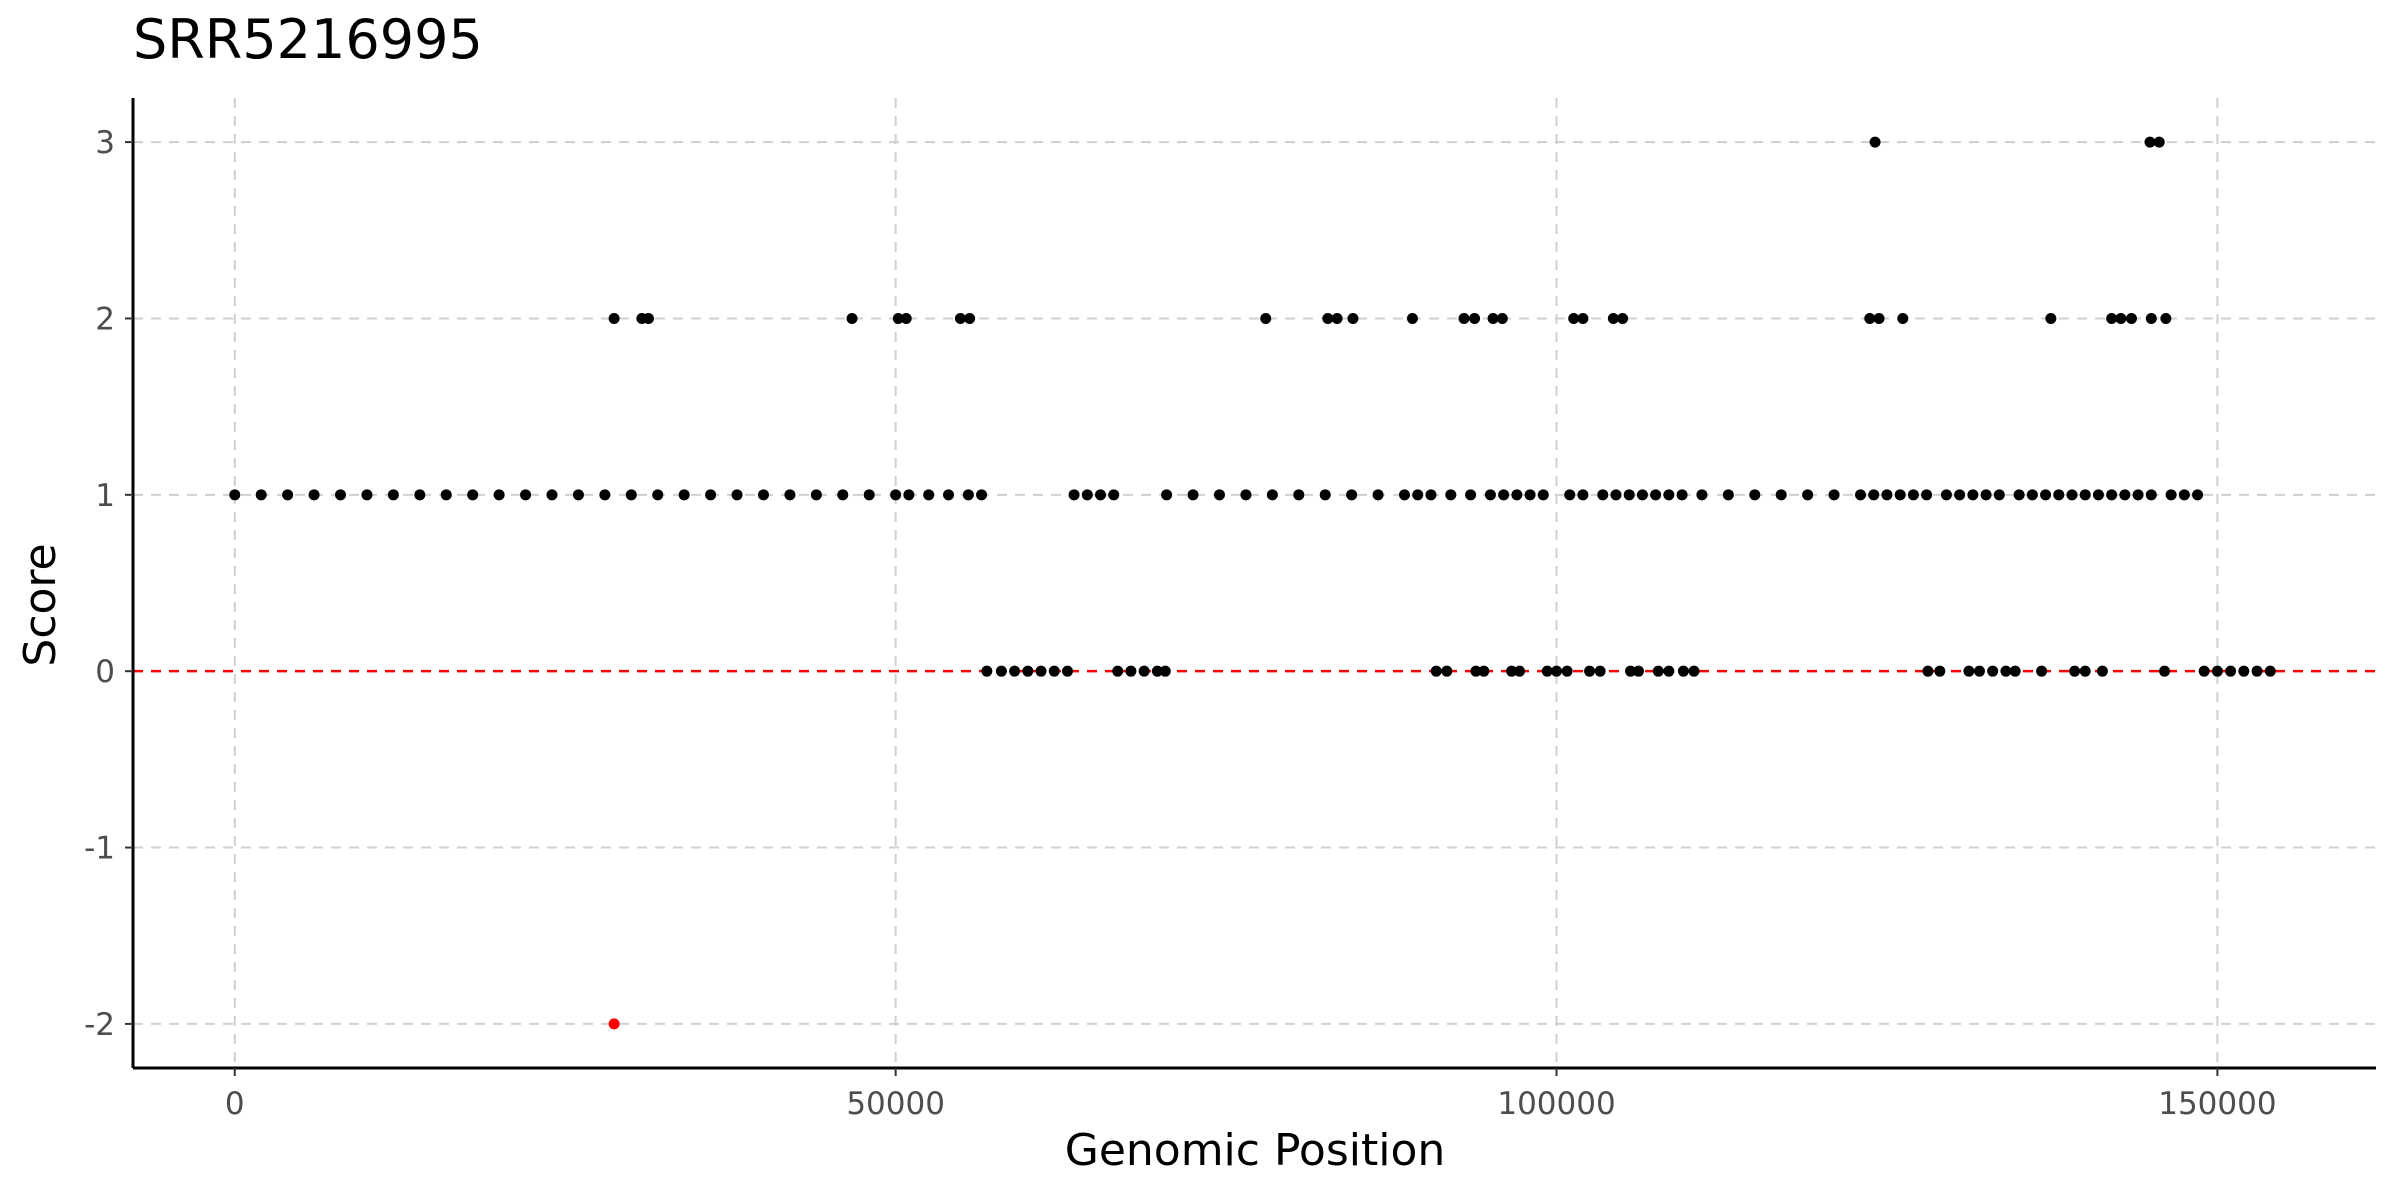 The image size is (2400, 1200). Describe the element at coordinates (1255, 1150) in the screenshot. I see `x-axis-title: Genomic Position` at that location.